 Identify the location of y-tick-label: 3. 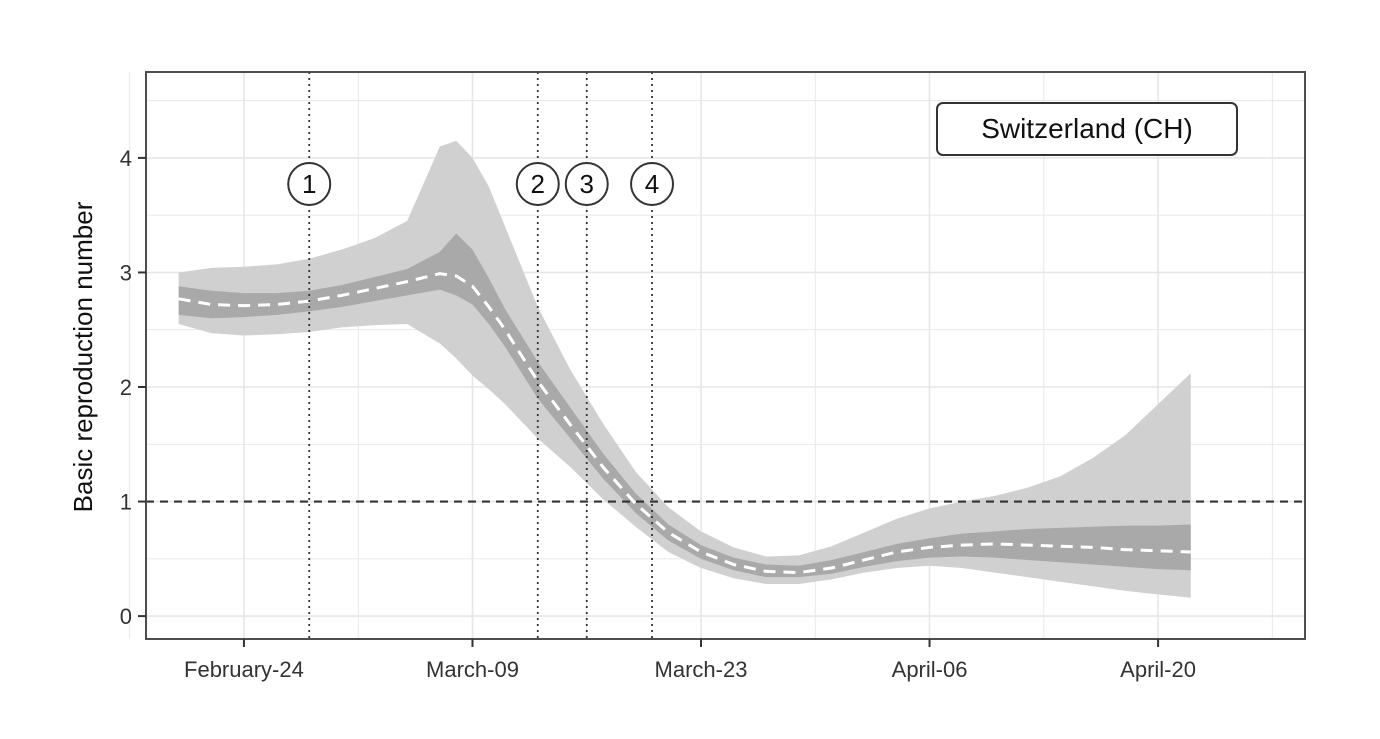
(126, 272).